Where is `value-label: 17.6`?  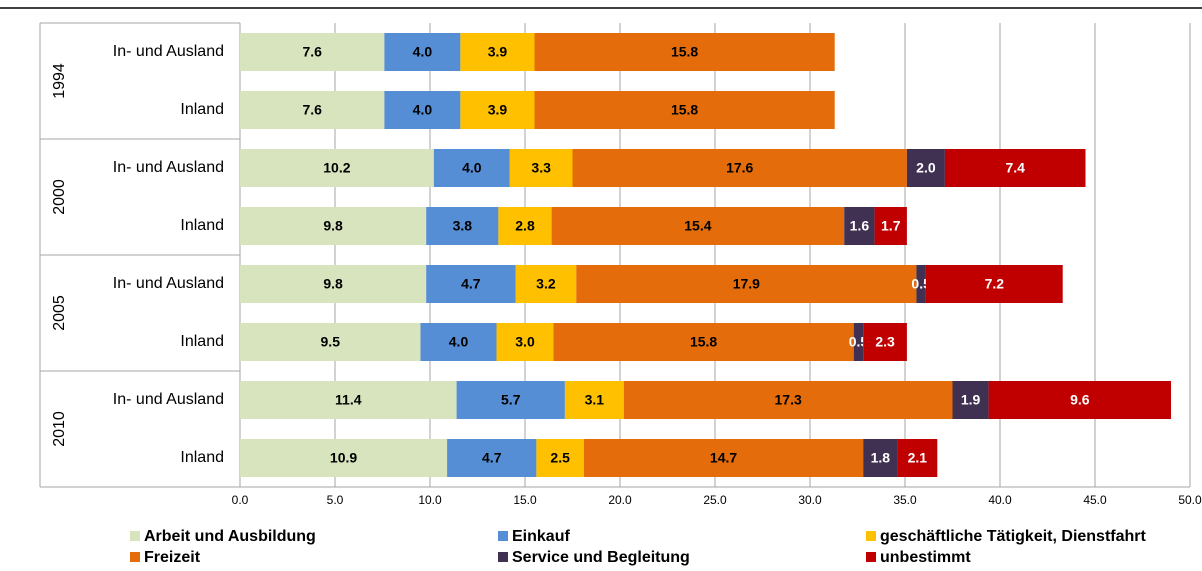 value-label: 17.6 is located at coordinates (739, 168).